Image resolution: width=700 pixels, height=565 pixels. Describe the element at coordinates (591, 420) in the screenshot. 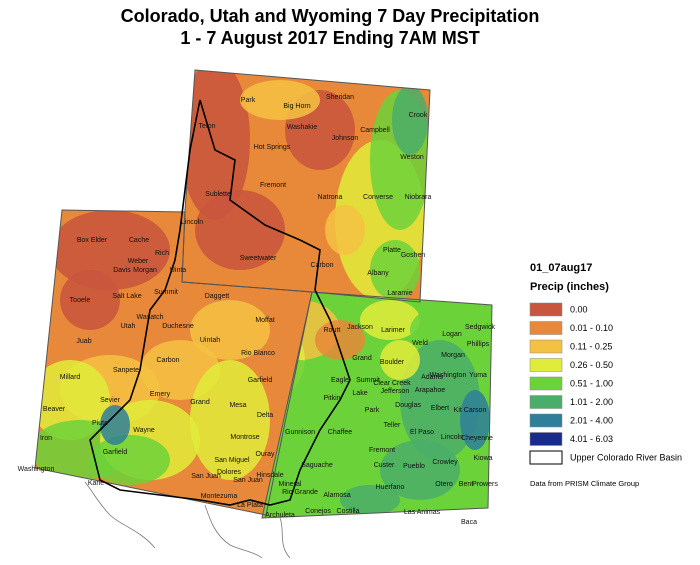

I see `legend-label: 2.01 - 4.00` at that location.